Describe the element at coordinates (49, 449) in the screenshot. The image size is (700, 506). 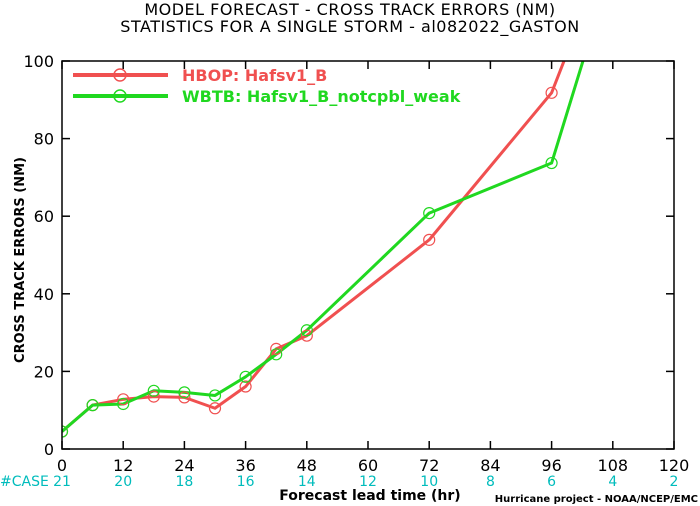
I see `y-tick-label: 0` at that location.